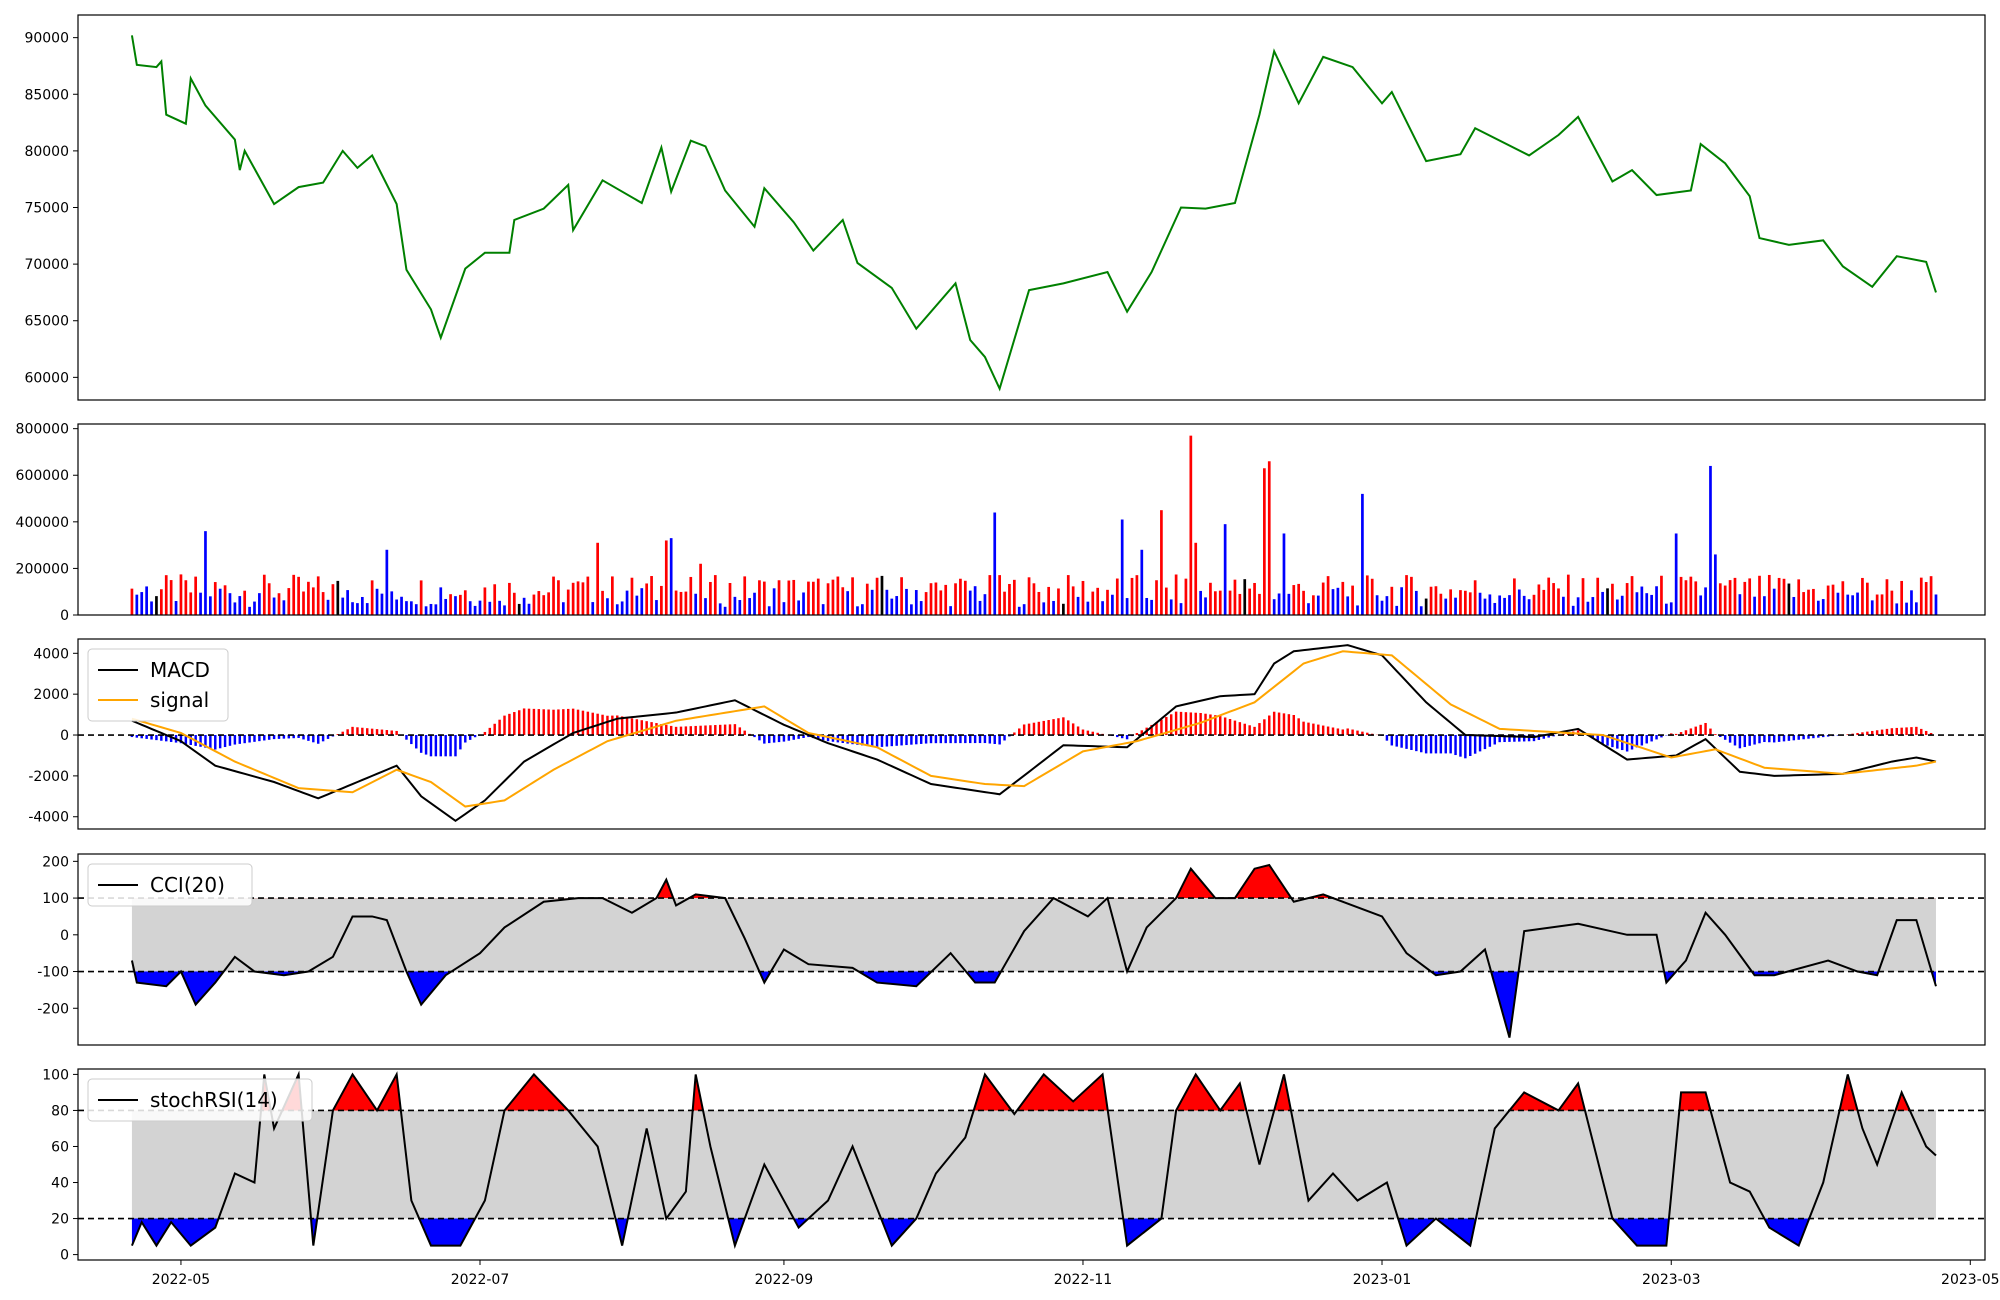 Image resolution: width=2000 pixels, height=1300 pixels. What do you see at coordinates (42, 430) in the screenshot?
I see `y-tick-label: 800000` at bounding box center [42, 430].